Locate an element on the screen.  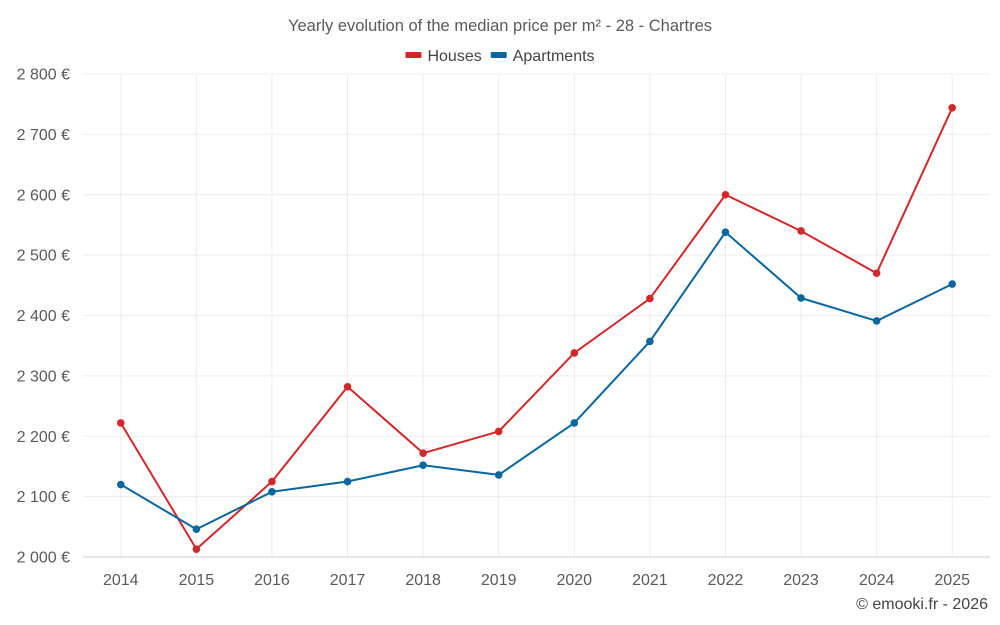
x-tick-label: 2022 is located at coordinates (726, 580).